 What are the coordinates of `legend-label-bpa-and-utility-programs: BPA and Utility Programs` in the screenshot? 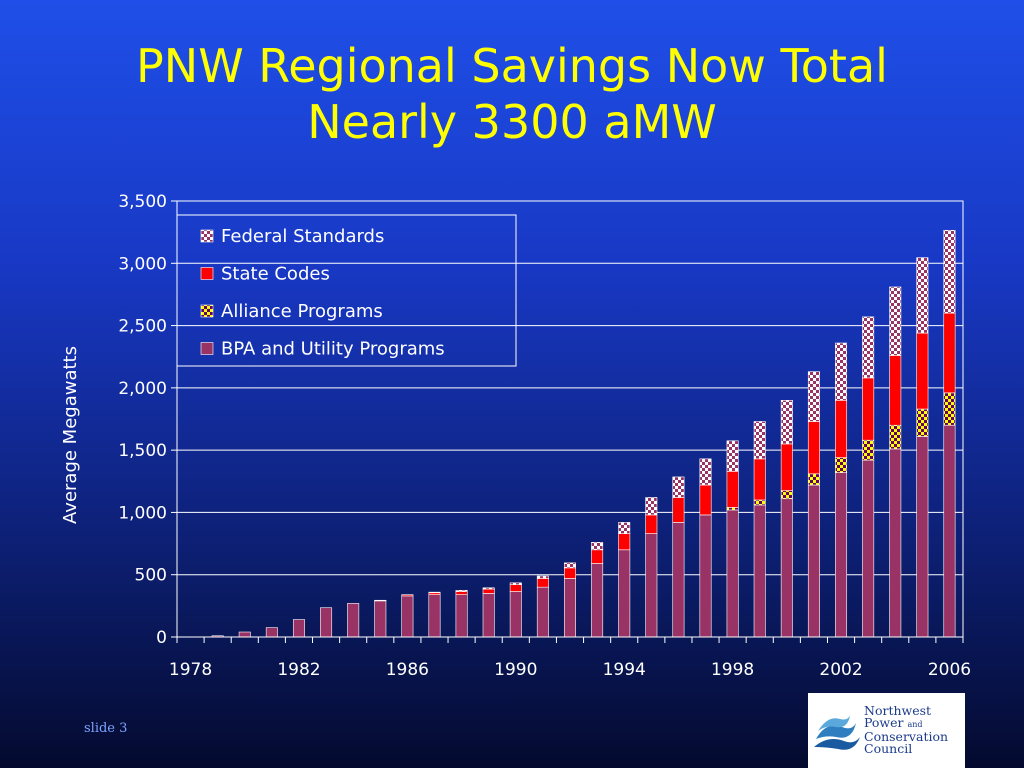 It's located at (333, 349).